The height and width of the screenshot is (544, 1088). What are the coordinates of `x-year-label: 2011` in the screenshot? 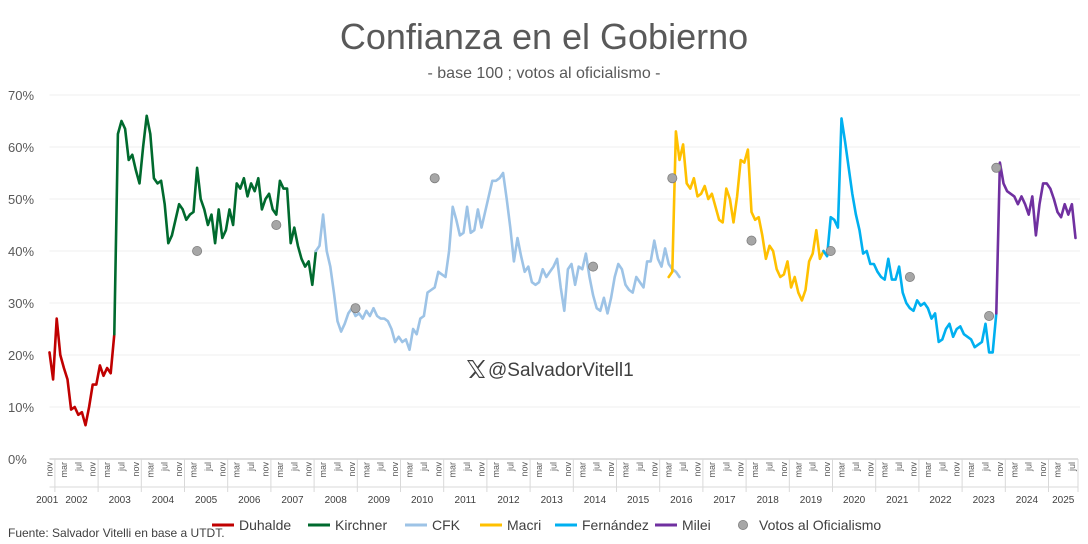 It's located at (466, 500).